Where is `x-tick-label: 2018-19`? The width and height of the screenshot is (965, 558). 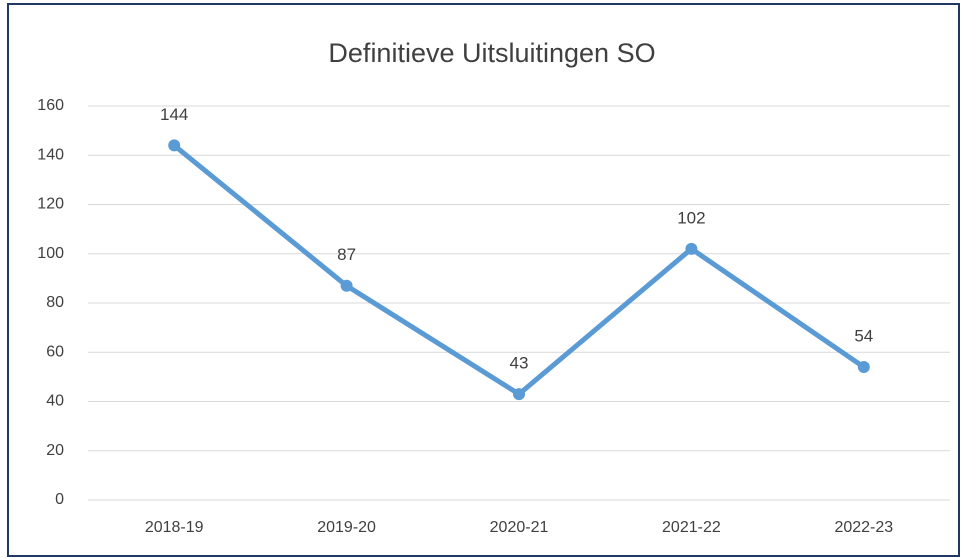 x-tick-label: 2018-19 is located at coordinates (174, 527).